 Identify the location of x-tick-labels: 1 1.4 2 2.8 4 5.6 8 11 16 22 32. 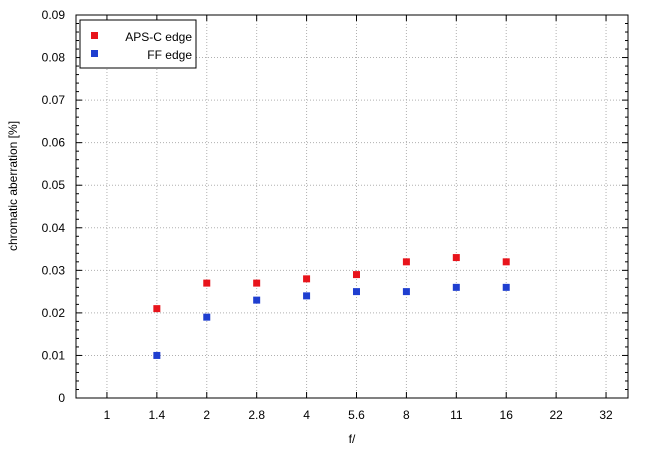
(358, 415).